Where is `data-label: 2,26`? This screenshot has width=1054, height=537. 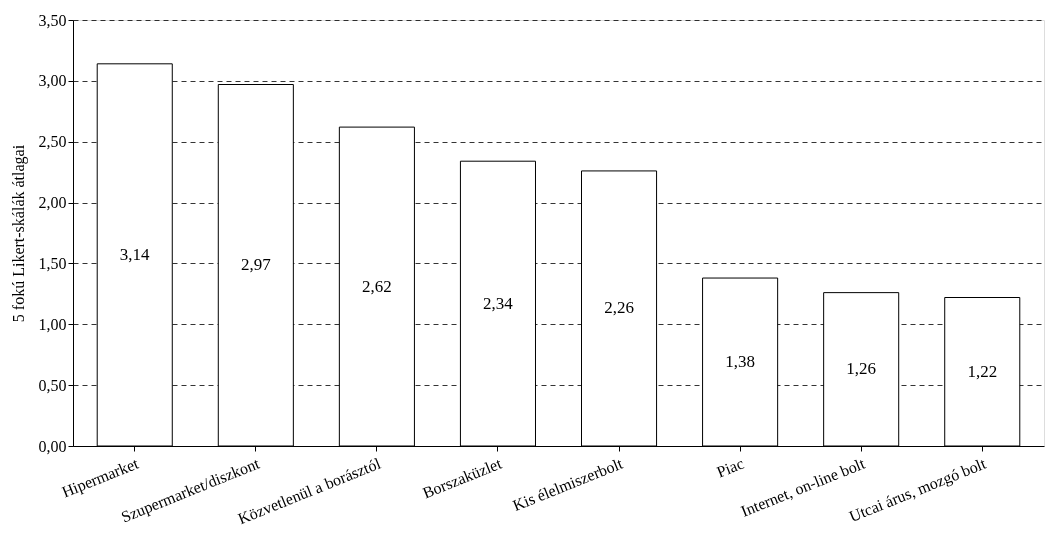 data-label: 2,26 is located at coordinates (619, 308).